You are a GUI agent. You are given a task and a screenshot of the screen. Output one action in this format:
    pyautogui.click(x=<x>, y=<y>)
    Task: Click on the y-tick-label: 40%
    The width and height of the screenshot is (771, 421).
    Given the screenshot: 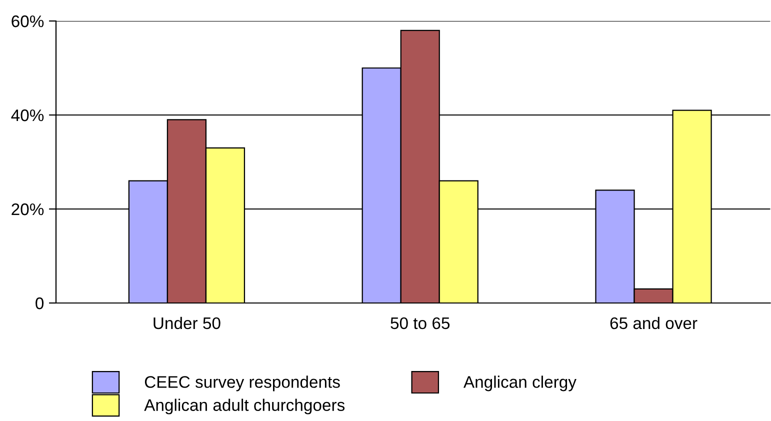 What is the action you would take?
    pyautogui.click(x=27, y=115)
    